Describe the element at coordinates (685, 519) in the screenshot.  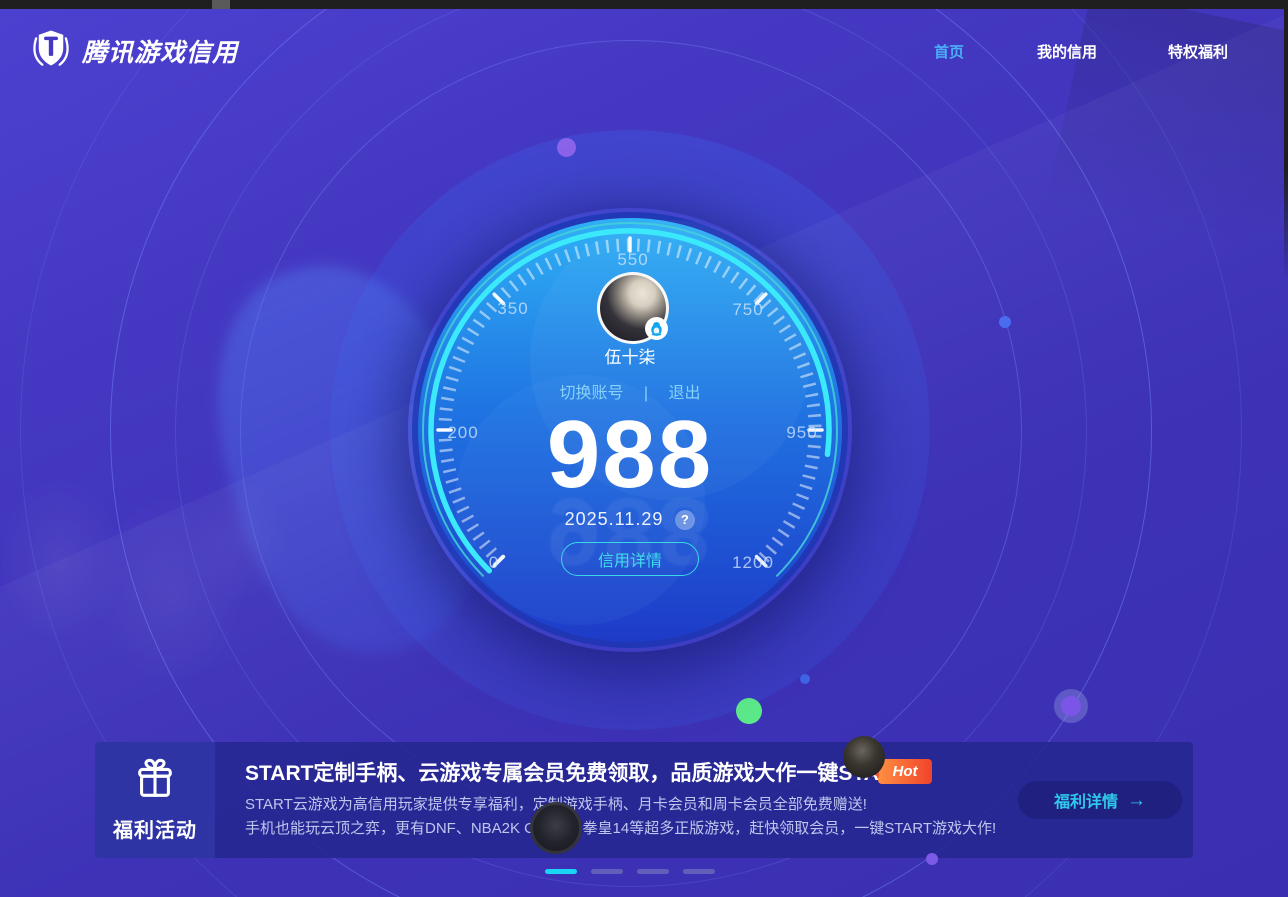
I see `help-icon: ?` at that location.